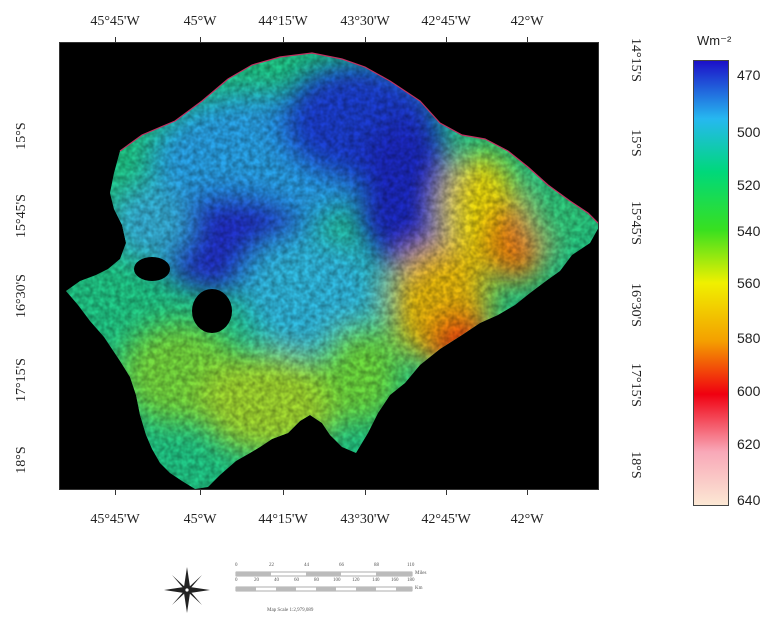 The width and height of the screenshot is (782, 623). I want to click on scale-km-tick: 100, so click(337, 580).